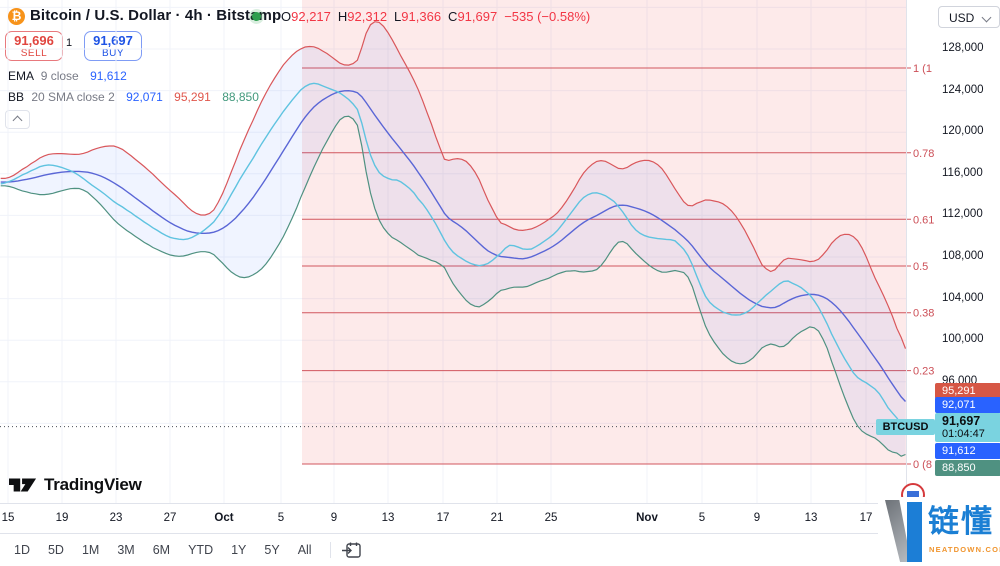 The image size is (1000, 566). I want to click on watermark-title: 链懂, so click(961, 521).